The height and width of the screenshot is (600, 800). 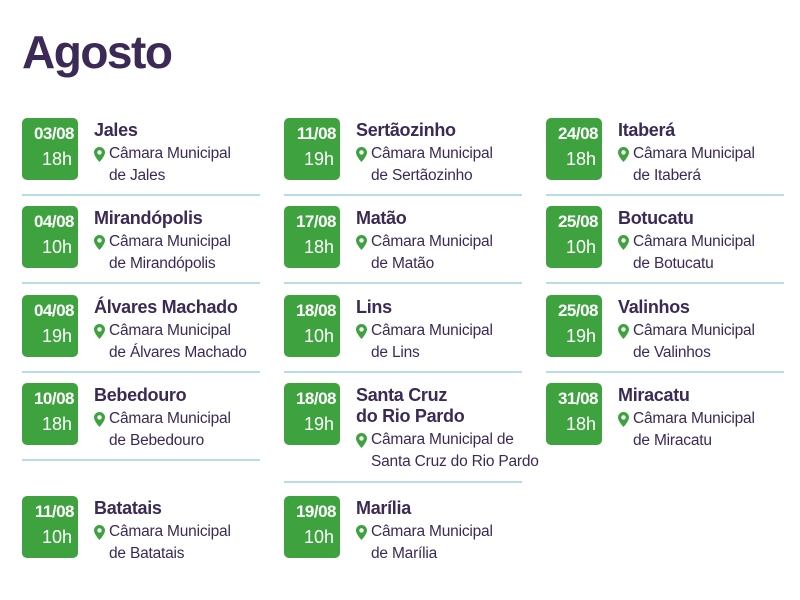 I want to click on event-date: 31/08, so click(x=578, y=398).